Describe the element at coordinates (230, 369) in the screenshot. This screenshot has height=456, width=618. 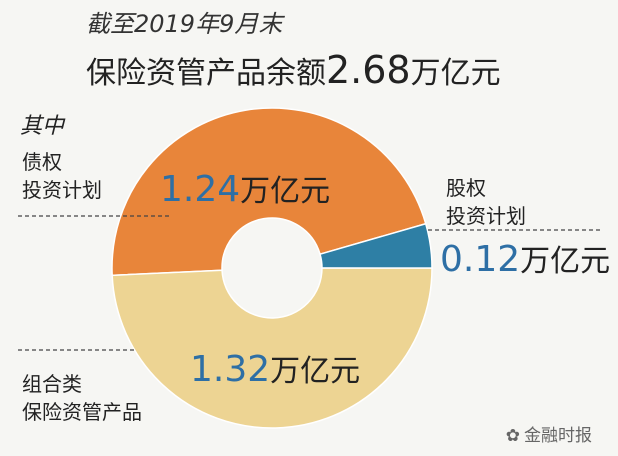
I see `combo-value-number: 1.32` at that location.